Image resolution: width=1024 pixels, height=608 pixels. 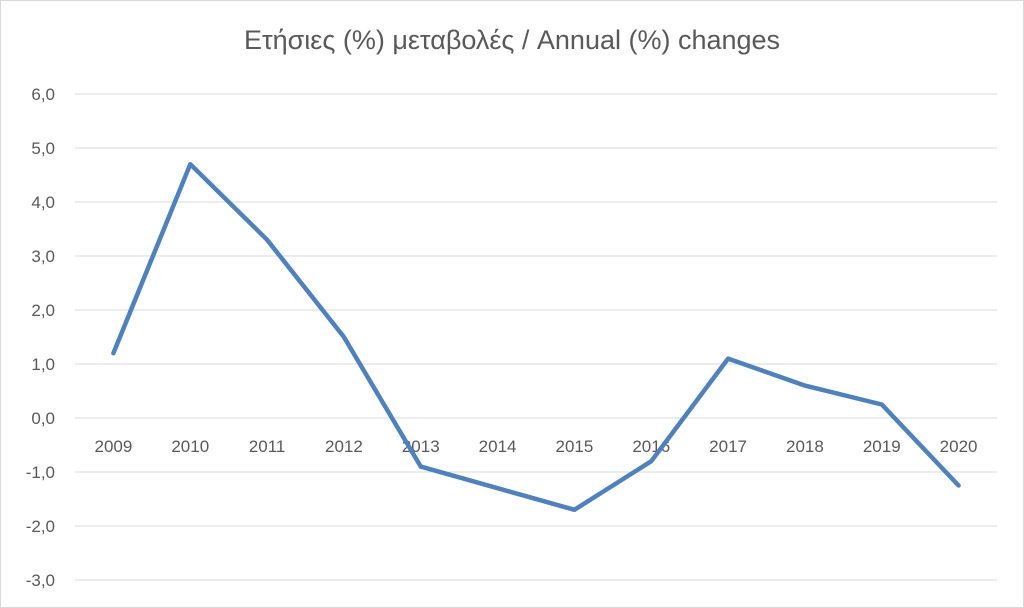 What do you see at coordinates (43, 94) in the screenshot?
I see `y-tick-label: 6,0` at bounding box center [43, 94].